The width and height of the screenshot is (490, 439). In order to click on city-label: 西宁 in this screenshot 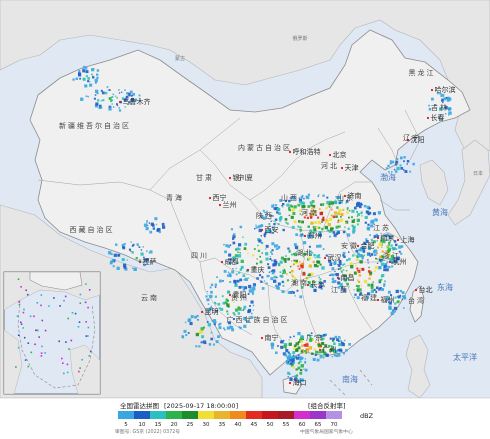, I will do `click(220, 197)`.